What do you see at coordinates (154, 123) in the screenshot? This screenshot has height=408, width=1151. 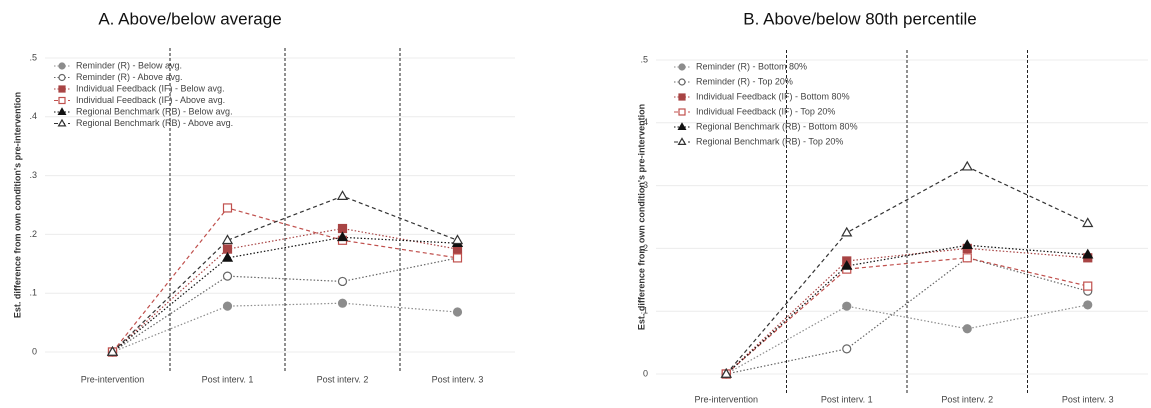 I see `legend-label: Regional Benchmark (RB) - Above avg.` at bounding box center [154, 123].